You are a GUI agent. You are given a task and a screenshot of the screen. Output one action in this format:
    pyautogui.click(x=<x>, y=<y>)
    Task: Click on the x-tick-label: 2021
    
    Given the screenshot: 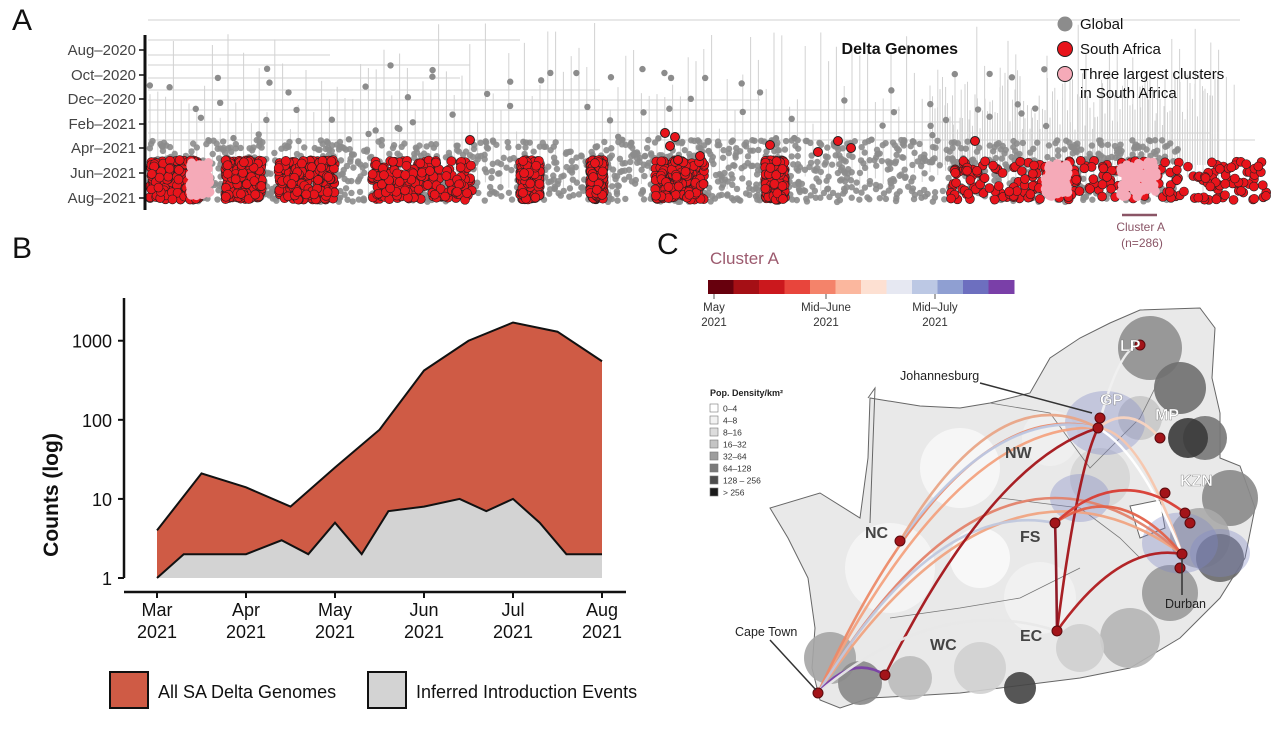 What is the action you would take?
    pyautogui.click(x=513, y=632)
    